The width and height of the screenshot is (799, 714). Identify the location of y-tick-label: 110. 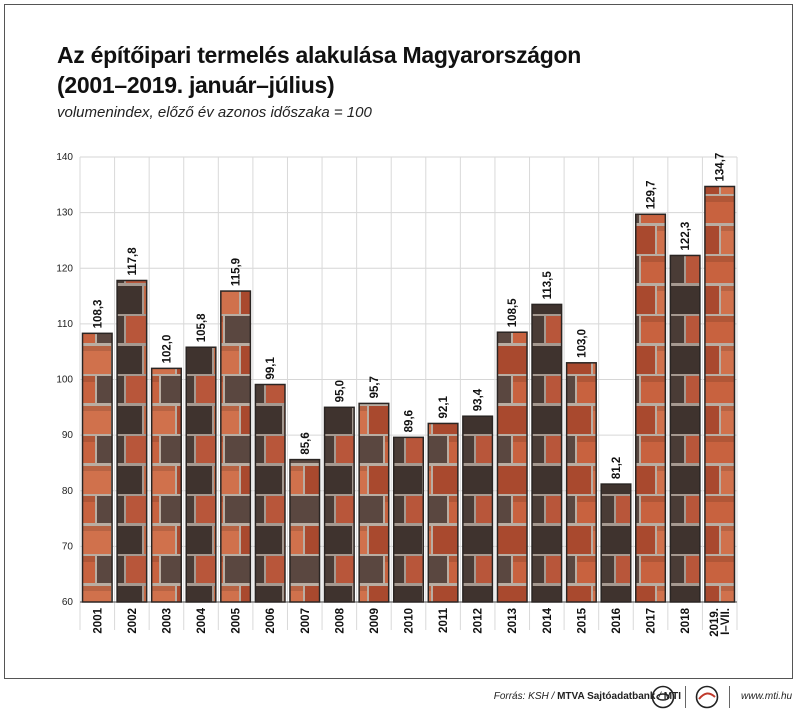
(65, 324).